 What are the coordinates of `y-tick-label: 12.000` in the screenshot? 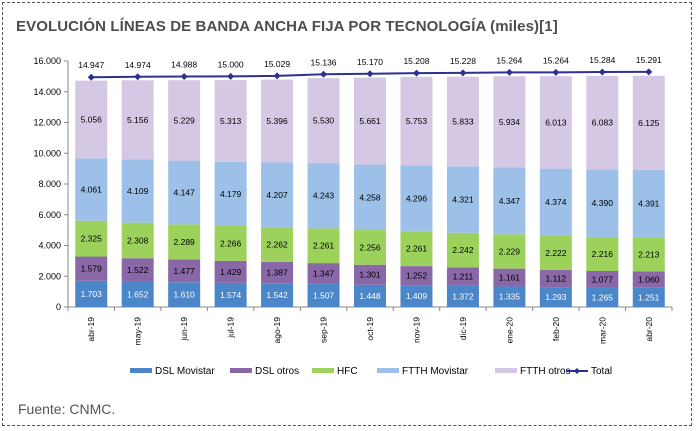 It's located at (47, 123).